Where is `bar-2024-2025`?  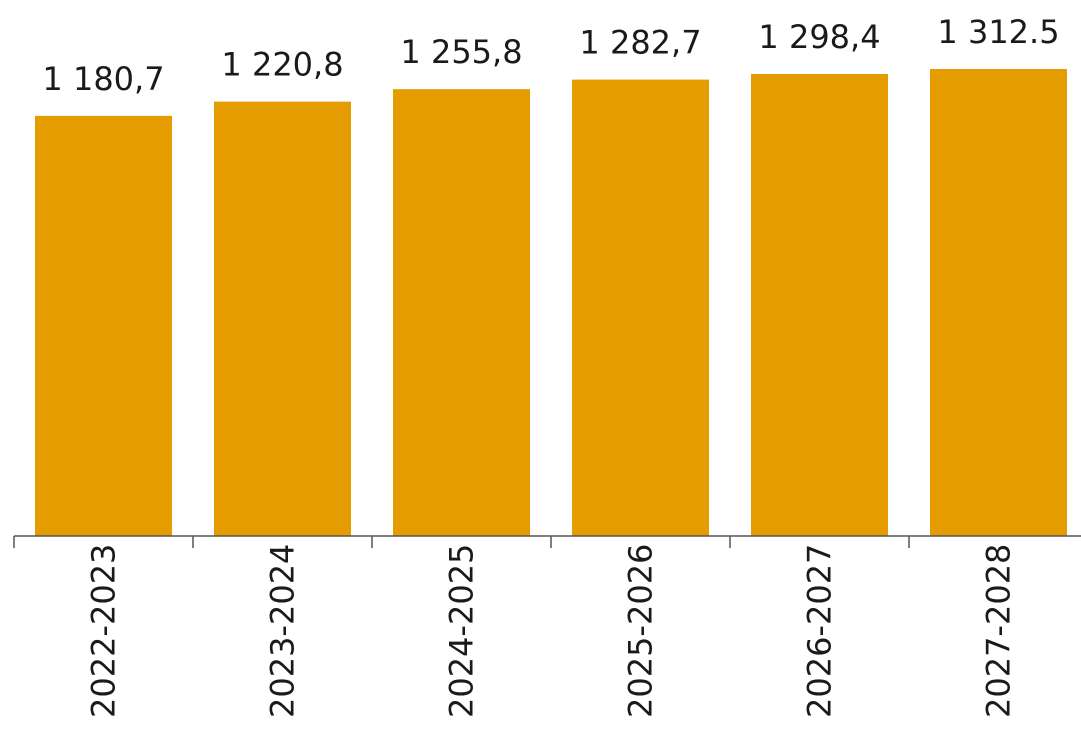
bar-2024-2025 is located at coordinates (461, 312).